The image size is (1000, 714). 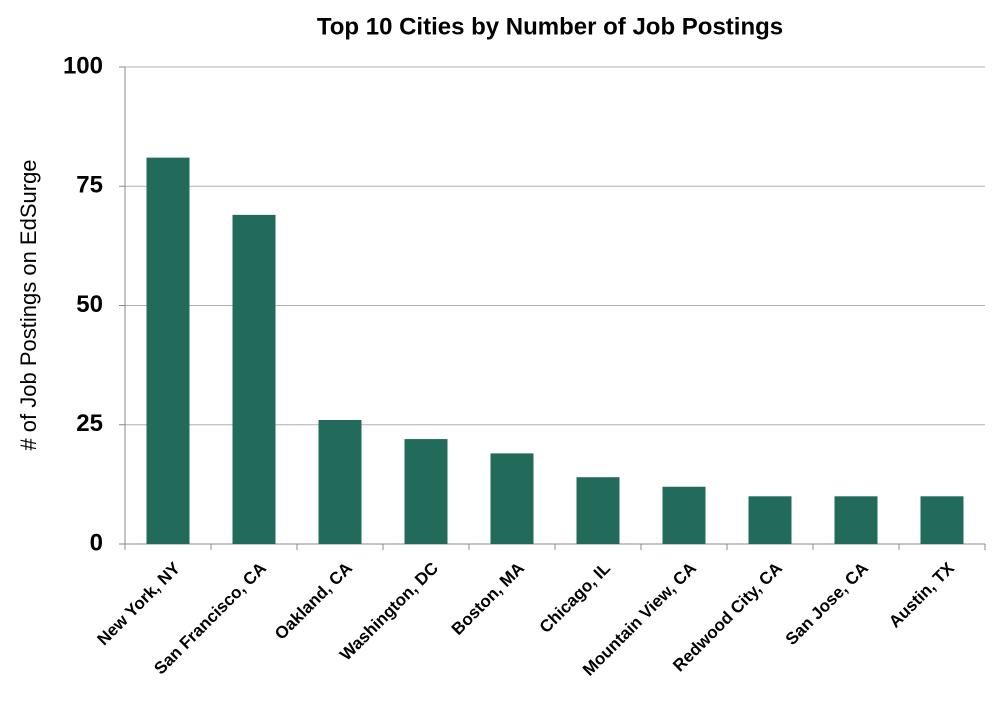 I want to click on x-tick-label: Oakland, CA, so click(x=313, y=601).